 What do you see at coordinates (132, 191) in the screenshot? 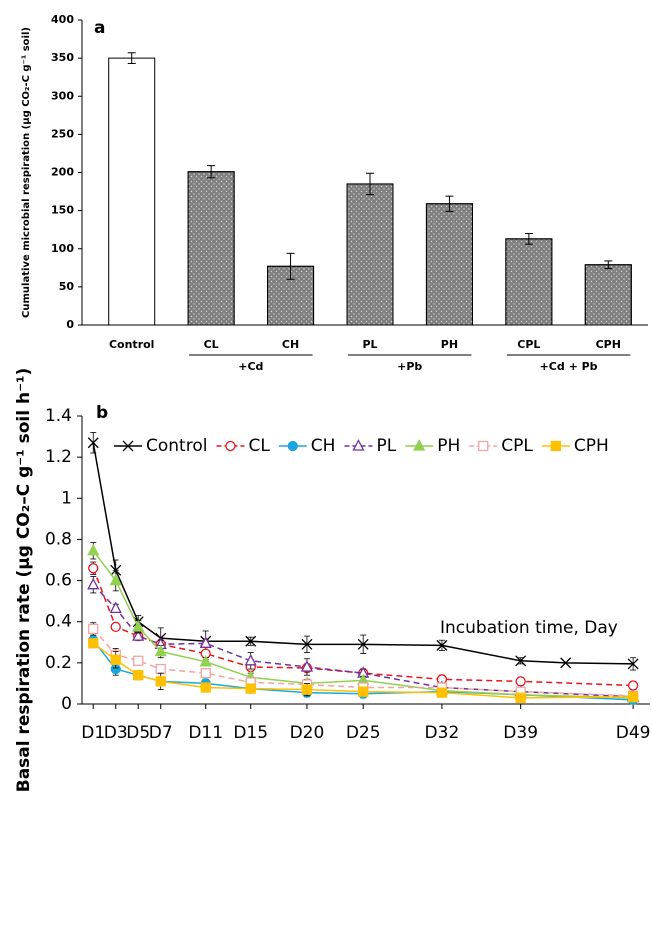
I see `bar` at bounding box center [132, 191].